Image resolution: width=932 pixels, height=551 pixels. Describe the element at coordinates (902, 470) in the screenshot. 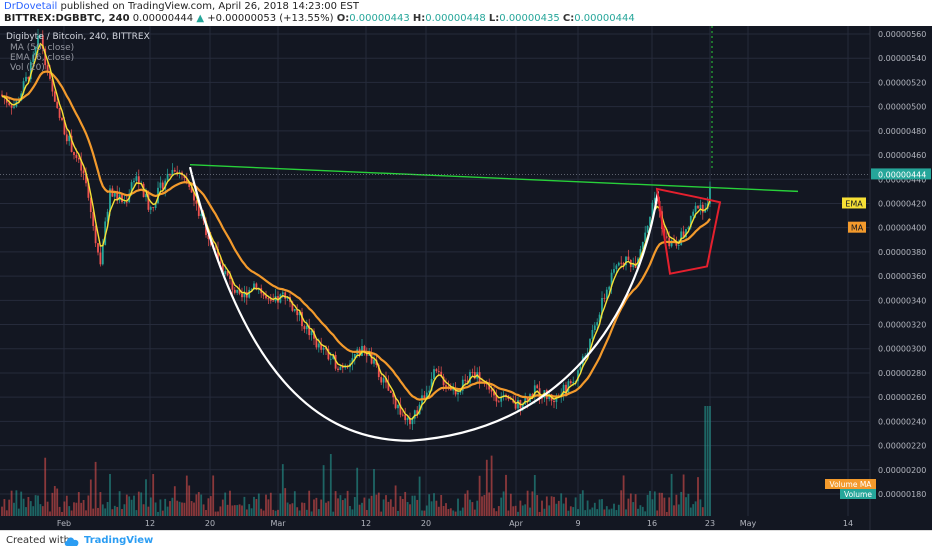

I see `price-tick-label: 0.00000200` at that location.